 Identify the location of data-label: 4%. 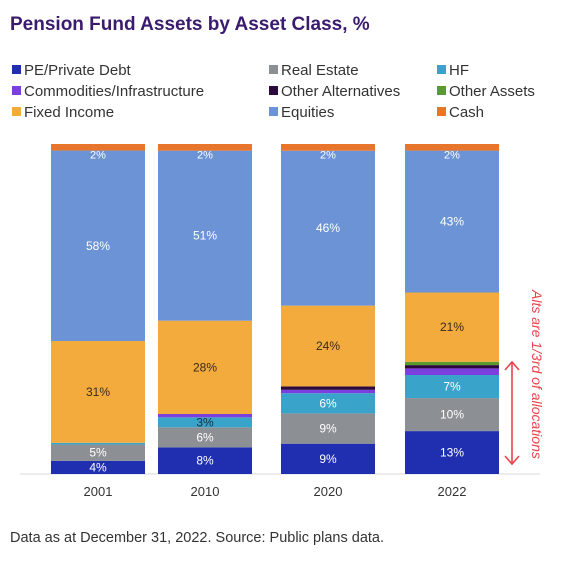
(98, 467).